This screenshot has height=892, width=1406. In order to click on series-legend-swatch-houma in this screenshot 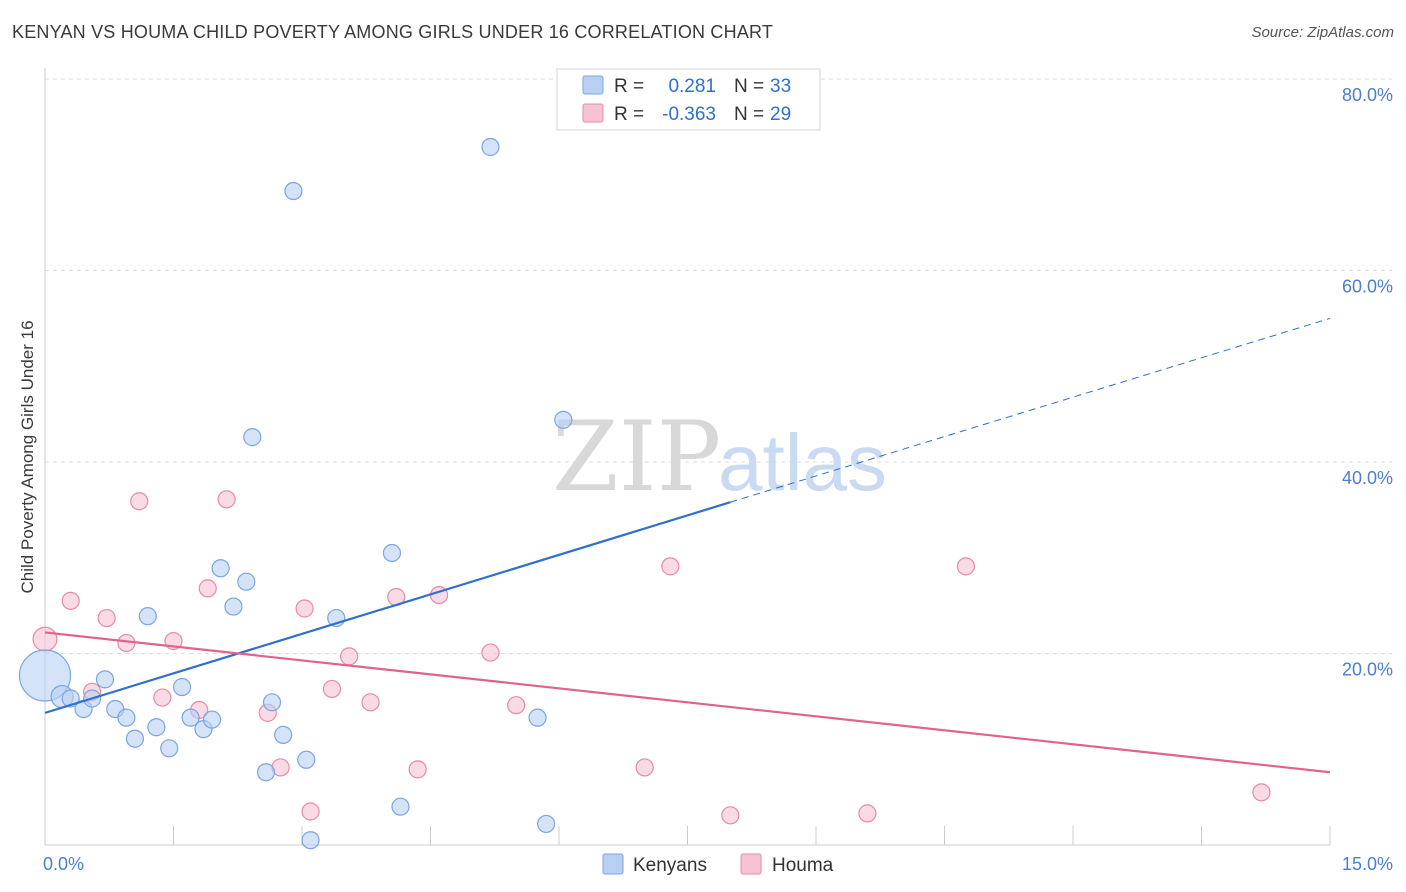, I will do `click(751, 864)`.